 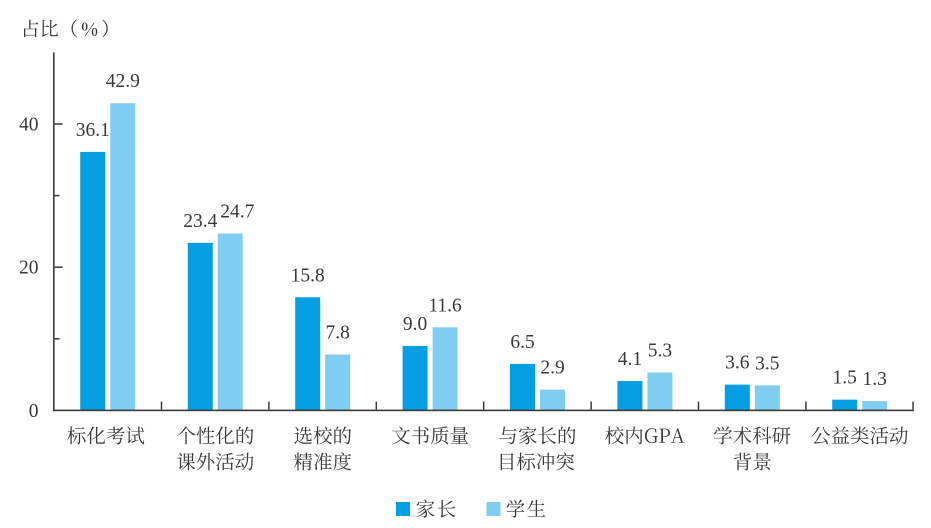 What do you see at coordinates (630, 359) in the screenshot?
I see `svg-text: 4.1` at bounding box center [630, 359].